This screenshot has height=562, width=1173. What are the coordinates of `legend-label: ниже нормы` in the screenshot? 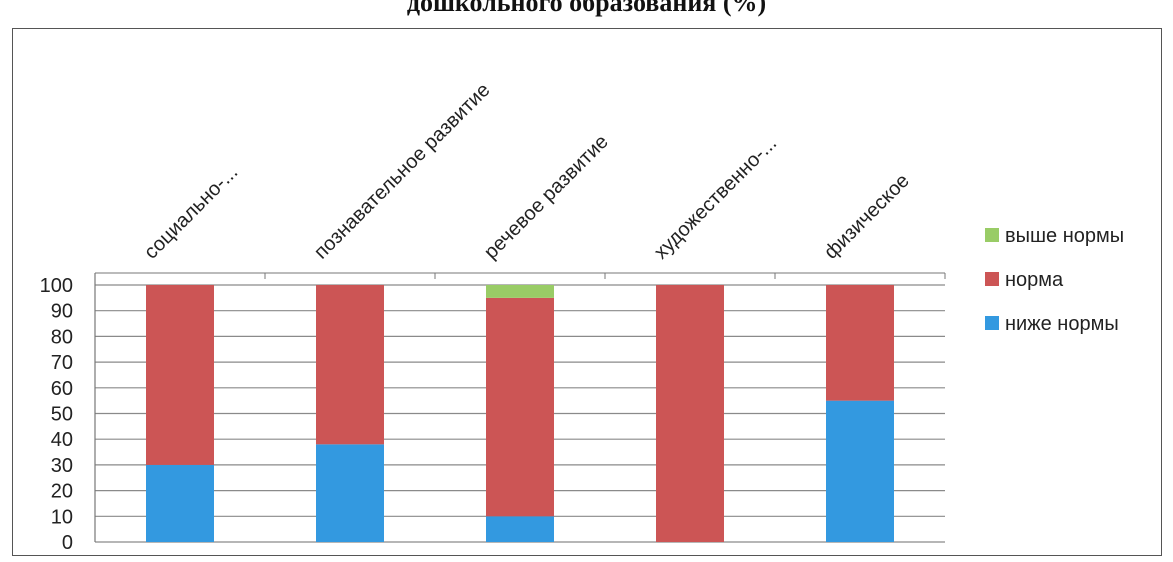 It's located at (1062, 324).